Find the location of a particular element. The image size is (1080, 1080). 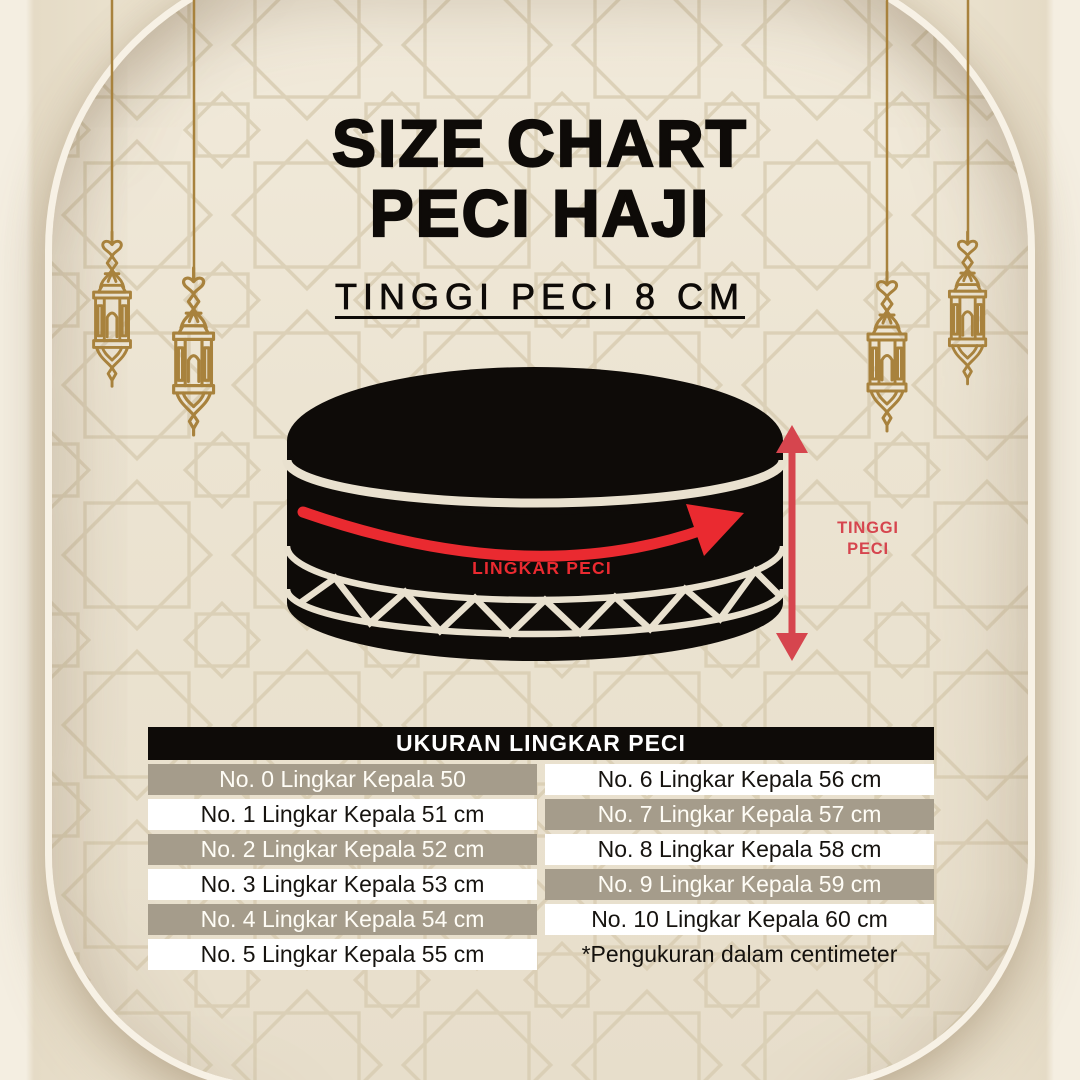

peci-rim-stripe is located at coordinates (535, 483).